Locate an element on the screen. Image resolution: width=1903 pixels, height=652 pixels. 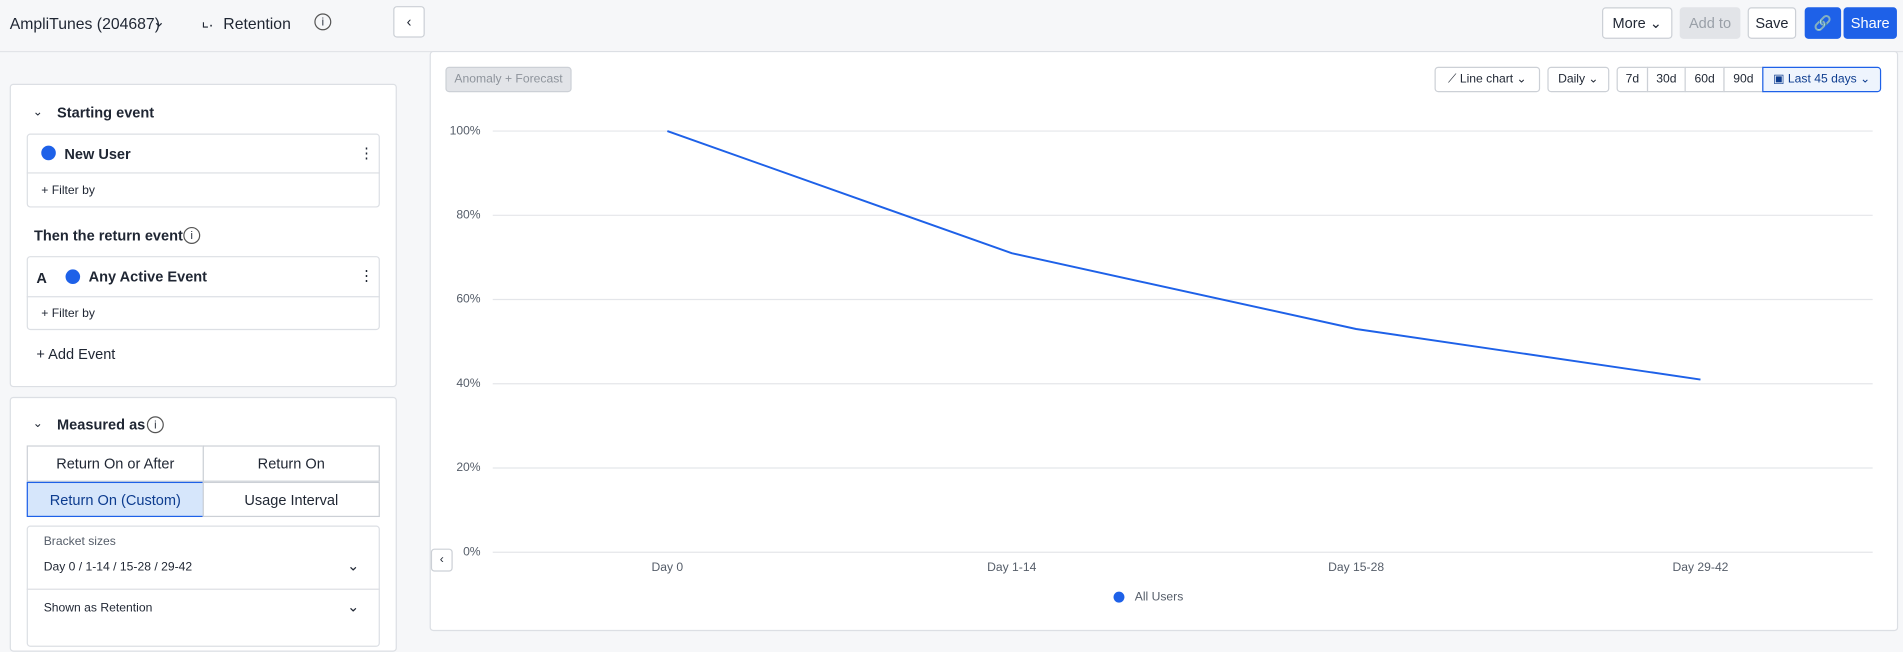
add-to-label: Add to is located at coordinates (1710, 23).